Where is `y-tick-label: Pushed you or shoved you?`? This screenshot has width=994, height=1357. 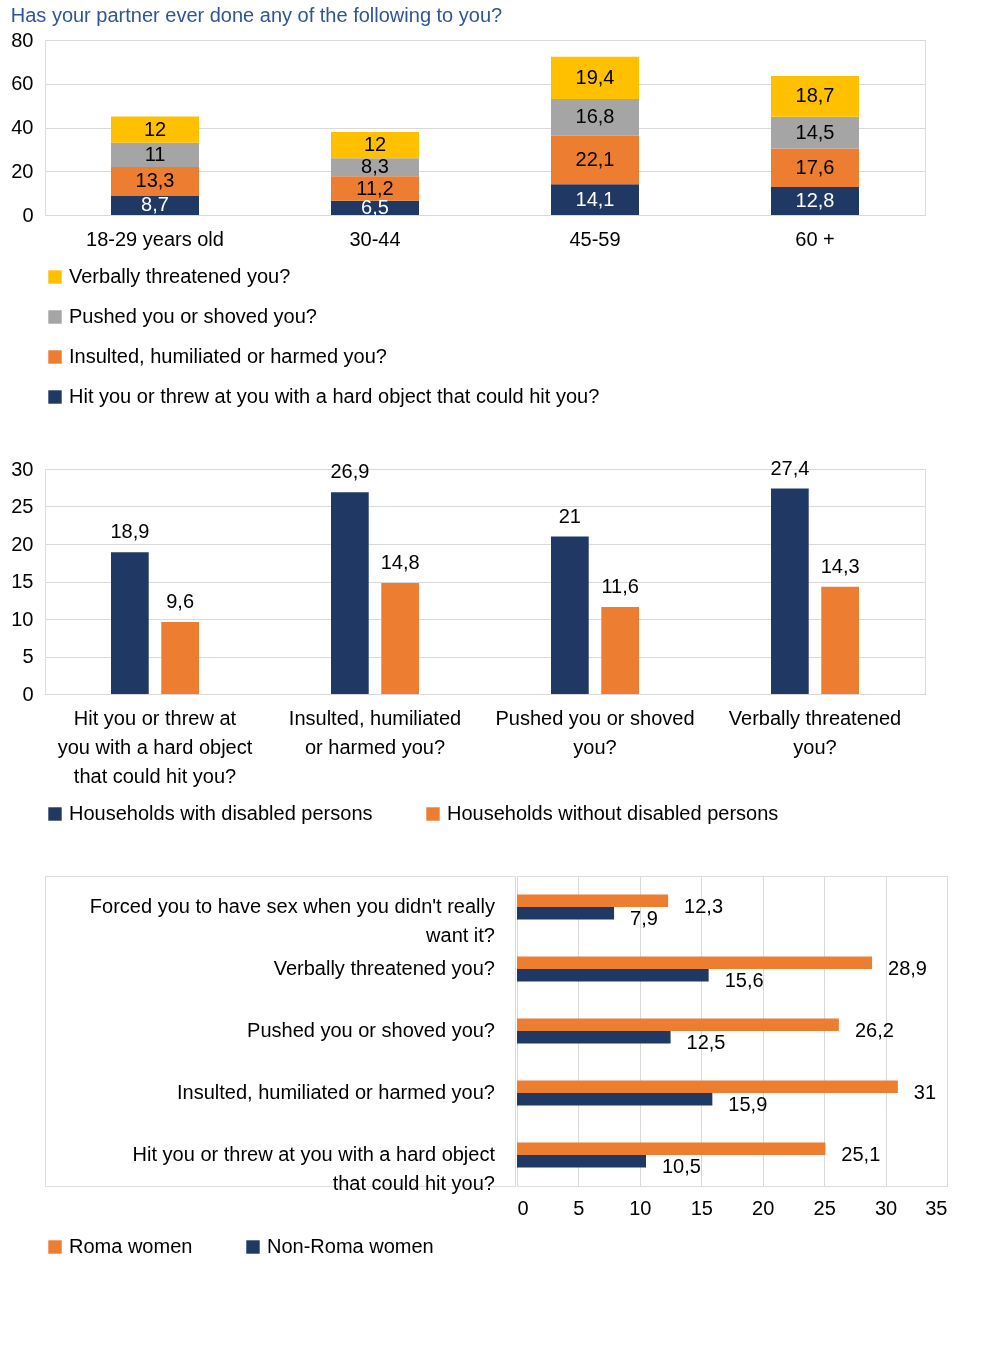 y-tick-label: Pushed you or shoved you? is located at coordinates (371, 1030).